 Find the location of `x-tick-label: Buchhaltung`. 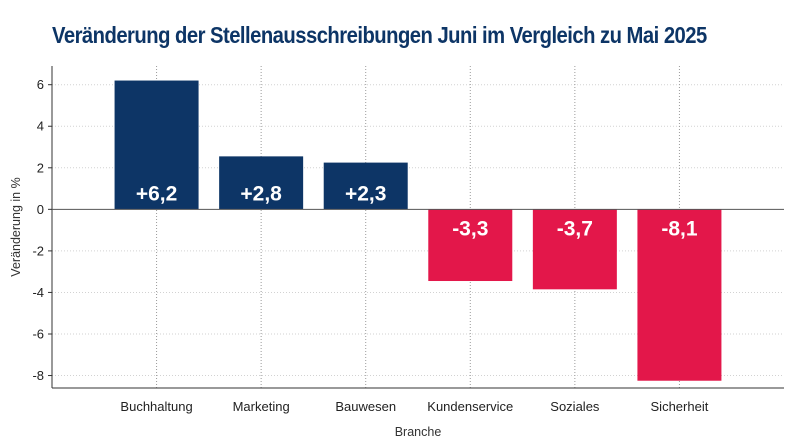

x-tick-label: Buchhaltung is located at coordinates (156, 406).